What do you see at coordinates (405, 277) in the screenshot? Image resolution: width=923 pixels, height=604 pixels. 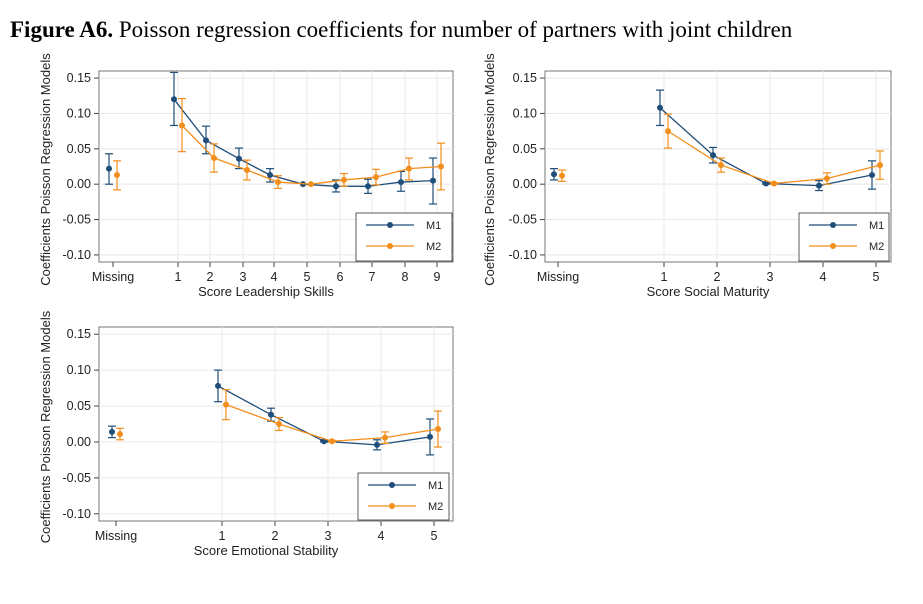 I see `x-tick-label: 8` at bounding box center [405, 277].